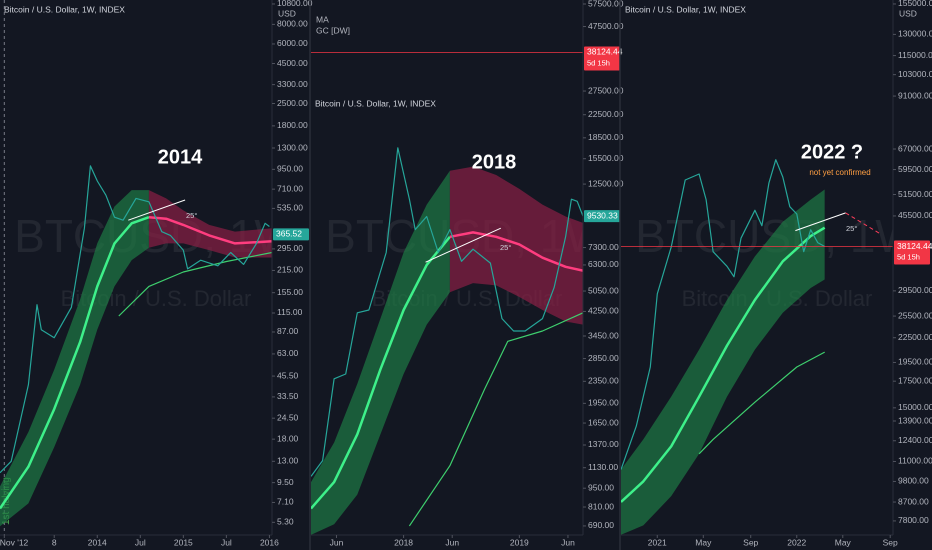  I want to click on y-tick-label: 295.00, so click(290, 248).